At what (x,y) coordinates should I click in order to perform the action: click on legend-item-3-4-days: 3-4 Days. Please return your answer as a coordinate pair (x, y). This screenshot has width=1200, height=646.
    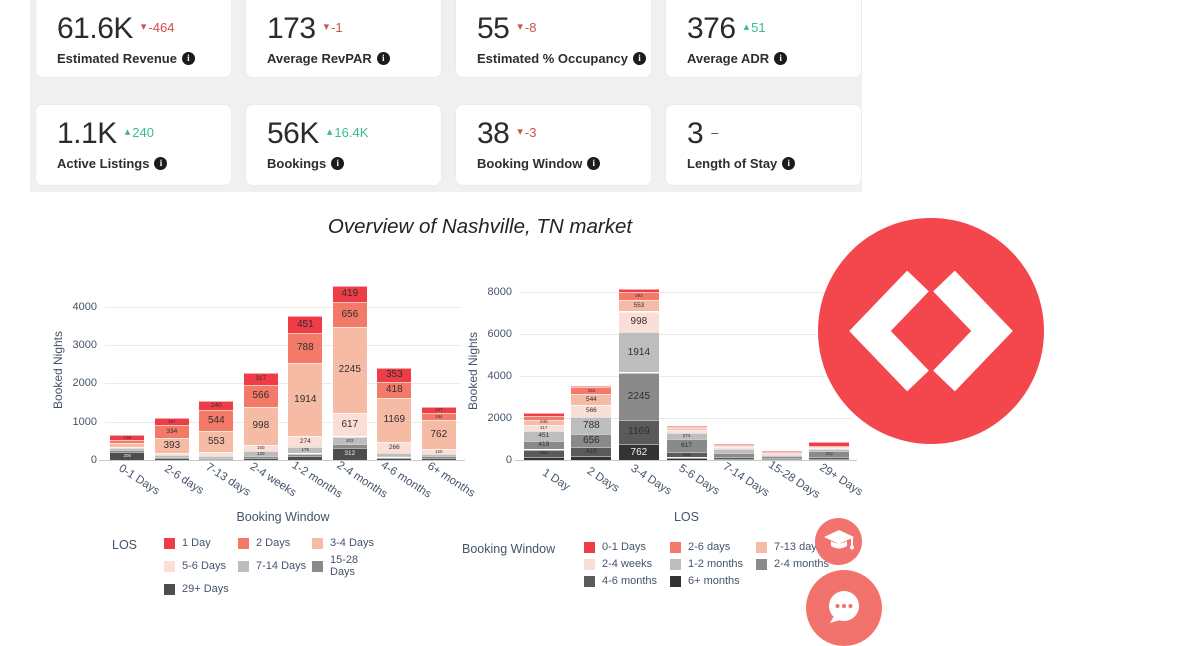
    Looking at the image, I should click on (349, 543).